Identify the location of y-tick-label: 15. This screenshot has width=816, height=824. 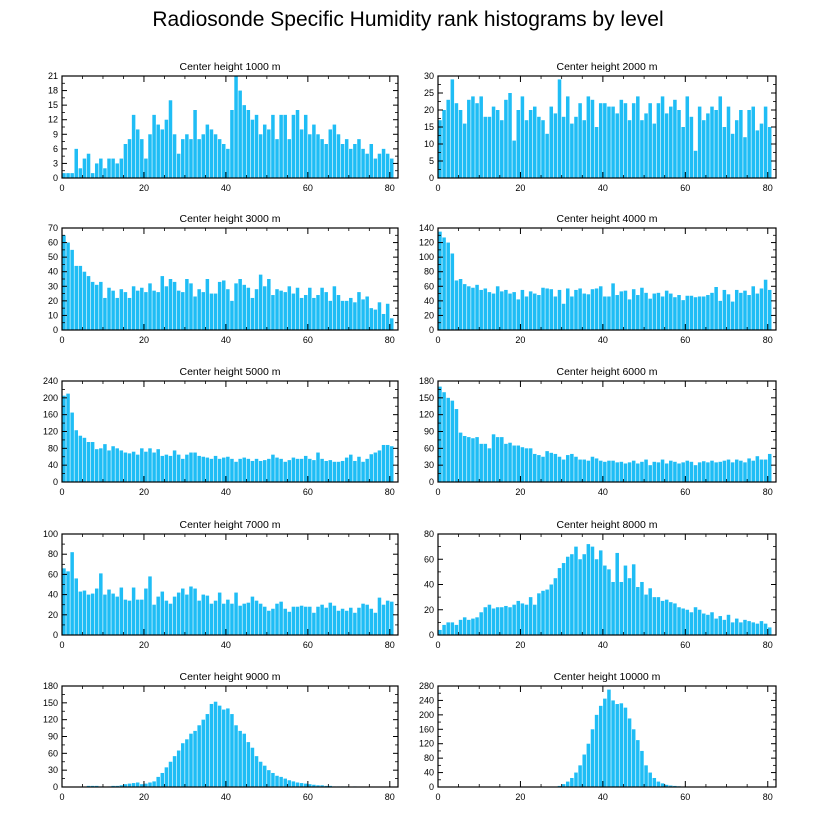
(429, 127).